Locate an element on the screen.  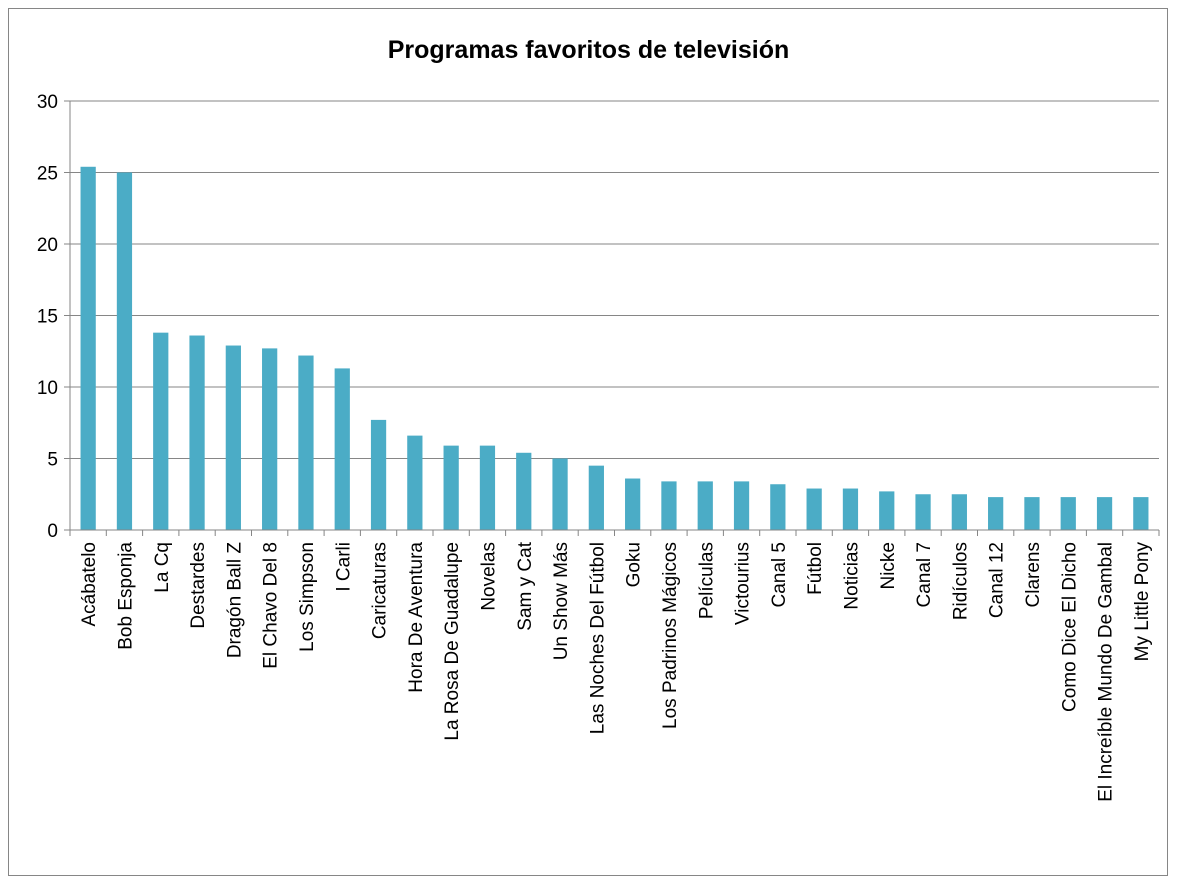
x-tick-label: Canal 12 is located at coordinates (997, 580).